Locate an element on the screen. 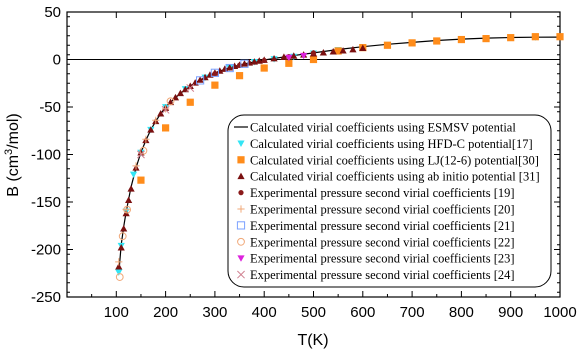 The height and width of the screenshot is (357, 579). y-tick-label: -50 is located at coordinates (50, 107).